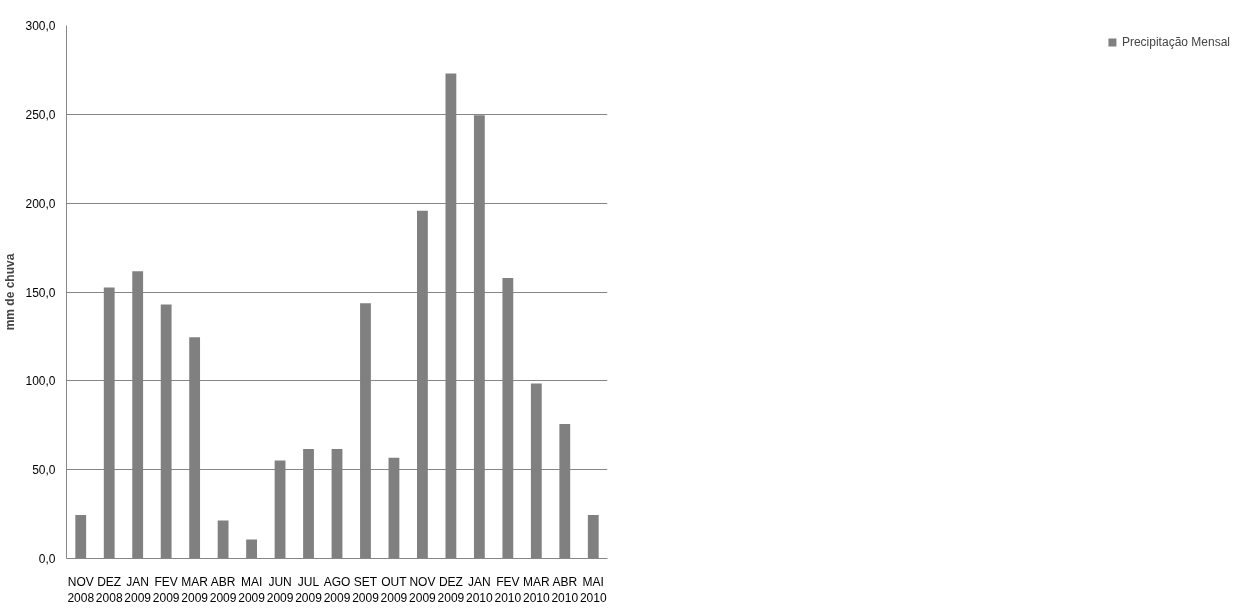 Image resolution: width=1246 pixels, height=615 pixels. I want to click on x-tick-label: FEV 2010, so click(508, 590).